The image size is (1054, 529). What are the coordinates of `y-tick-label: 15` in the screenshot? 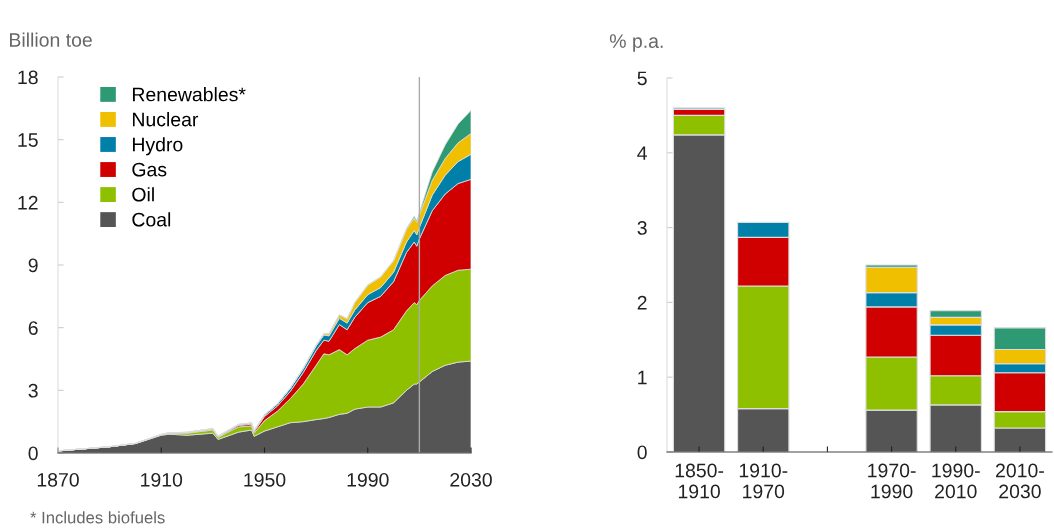 It's located at (28, 140).